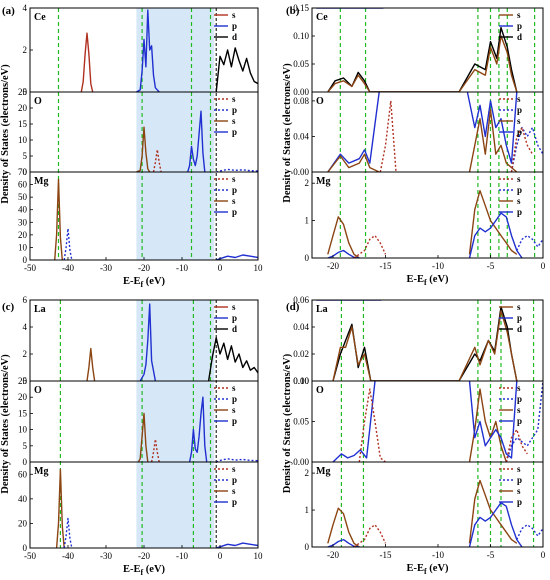  What do you see at coordinates (23, 197) in the screenshot?
I see `y-tick-label: 50` at bounding box center [23, 197].